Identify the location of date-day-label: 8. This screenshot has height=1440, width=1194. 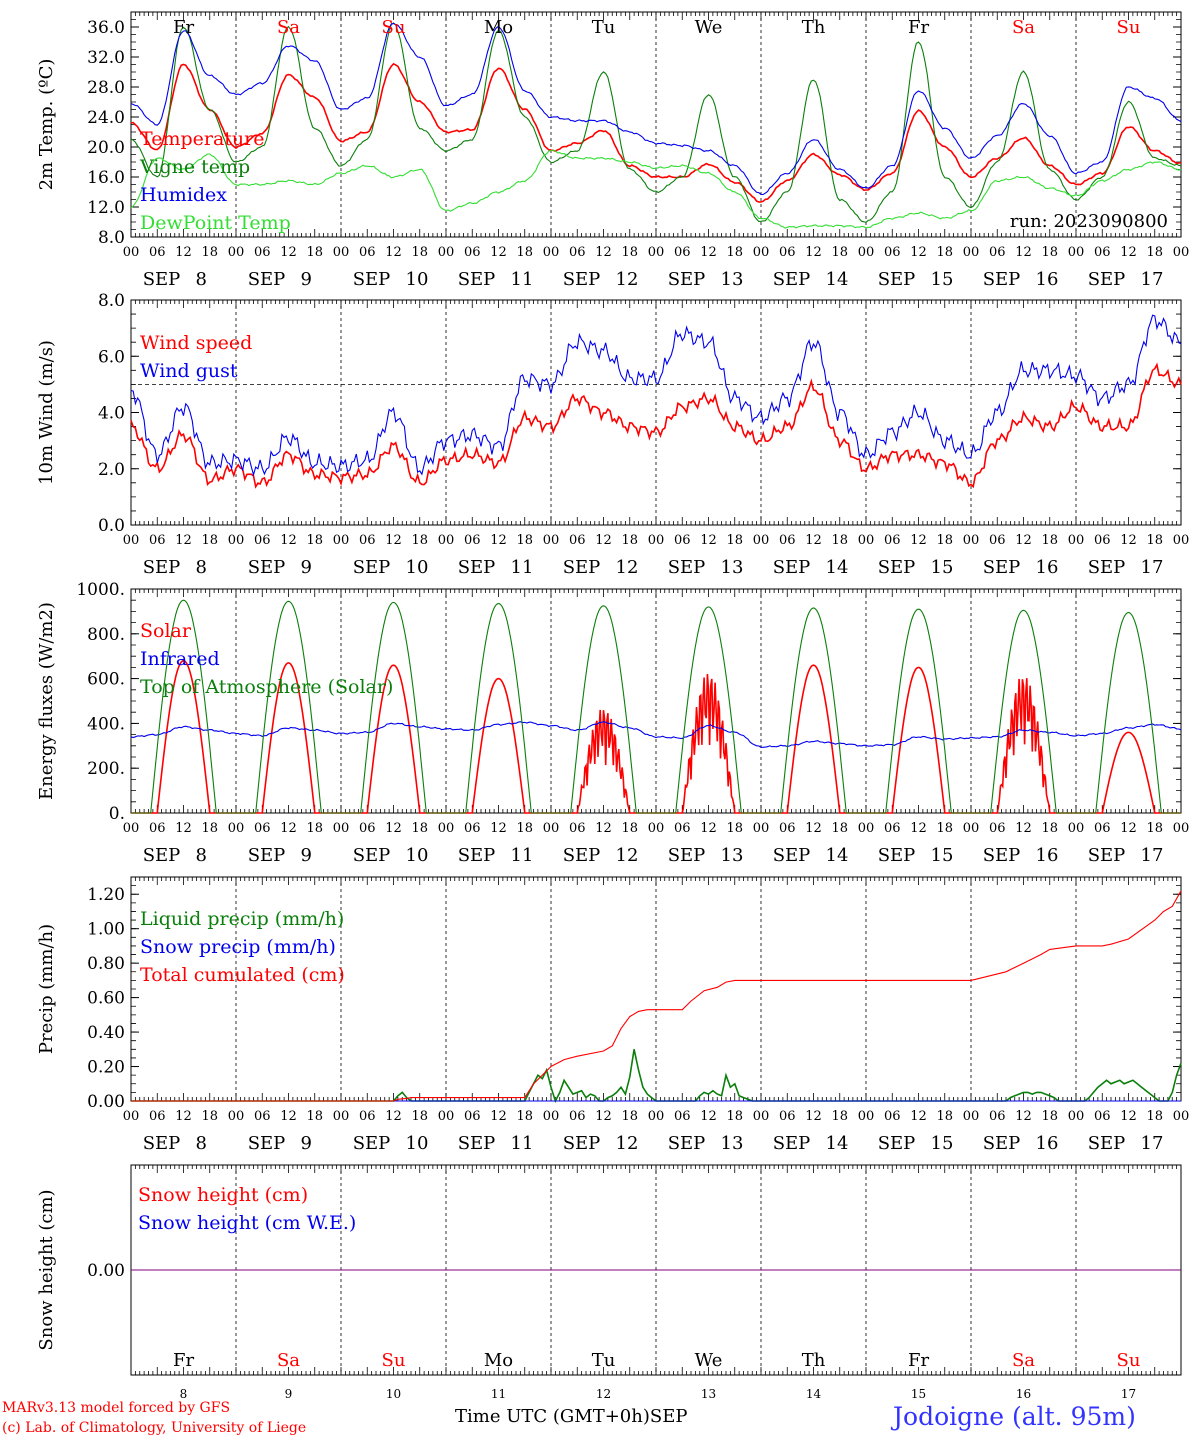
(201, 1143).